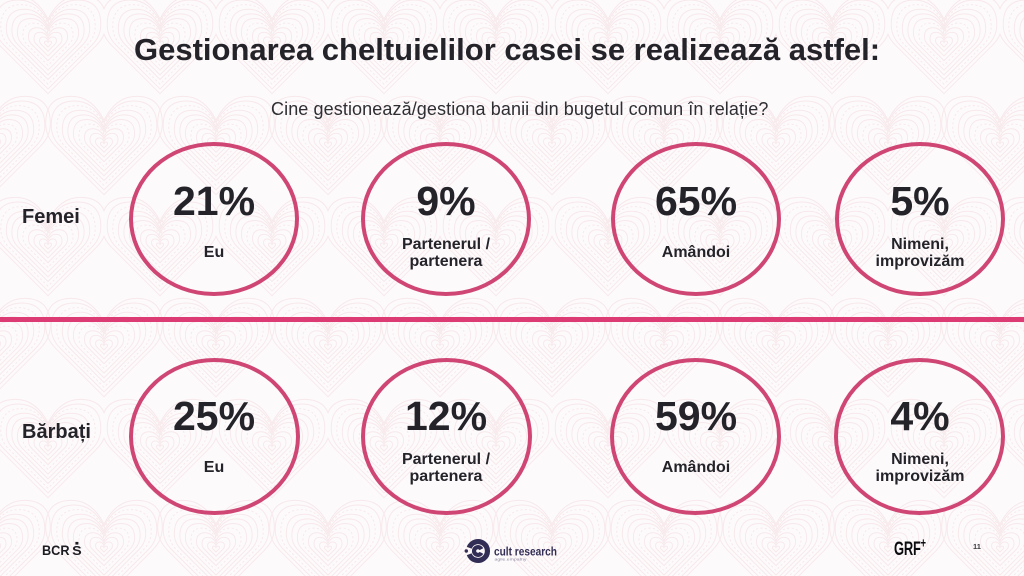  I want to click on svg-text: BCR, so click(56, 548).